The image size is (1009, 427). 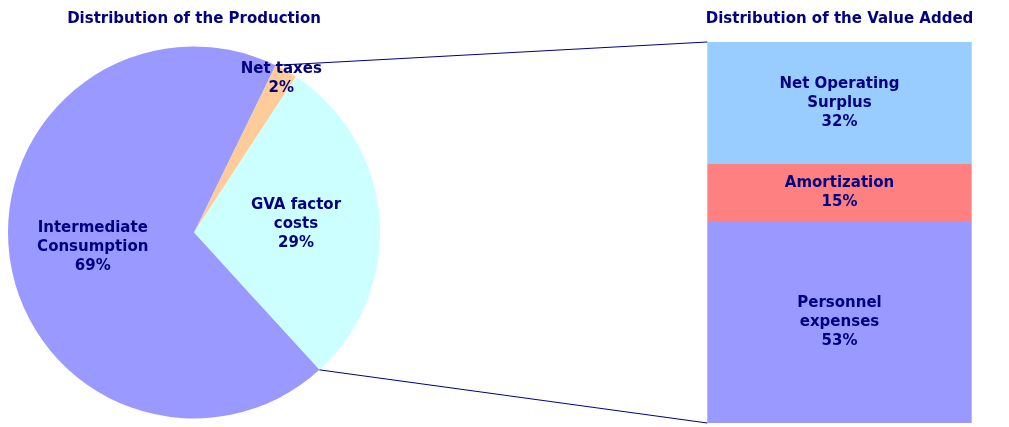 What do you see at coordinates (281, 68) in the screenshot?
I see `slice-label: Net taxes` at bounding box center [281, 68].